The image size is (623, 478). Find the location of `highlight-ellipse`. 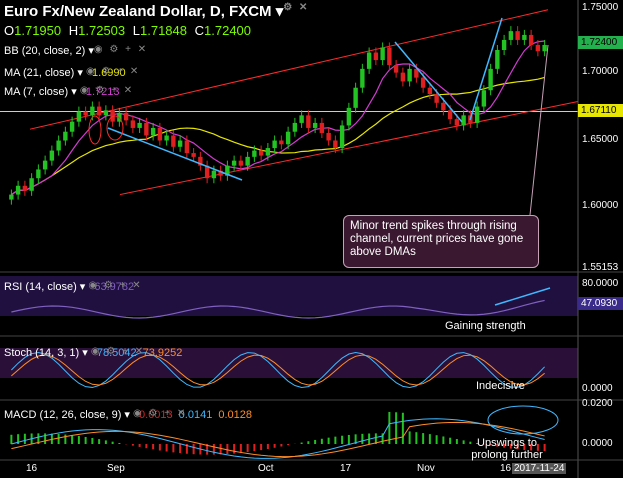

highlight-ellipse is located at coordinates (115, 128).